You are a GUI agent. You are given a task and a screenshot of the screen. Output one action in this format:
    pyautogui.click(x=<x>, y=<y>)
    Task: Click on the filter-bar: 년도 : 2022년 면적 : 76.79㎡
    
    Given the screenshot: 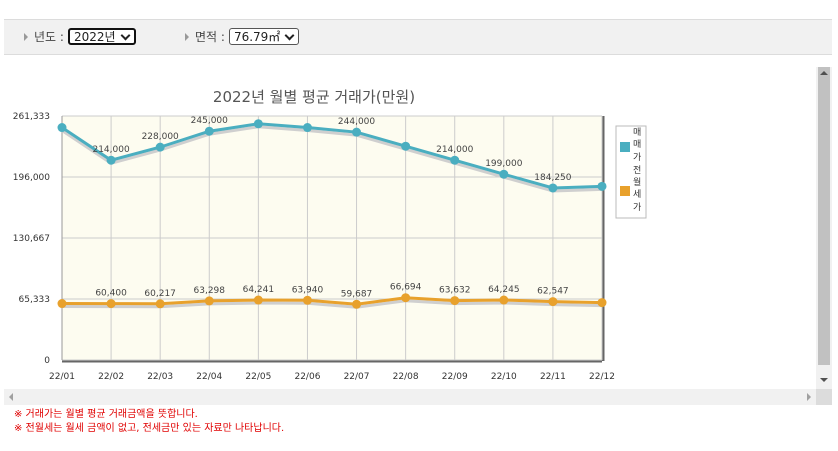 What is the action you would take?
    pyautogui.click(x=418, y=37)
    